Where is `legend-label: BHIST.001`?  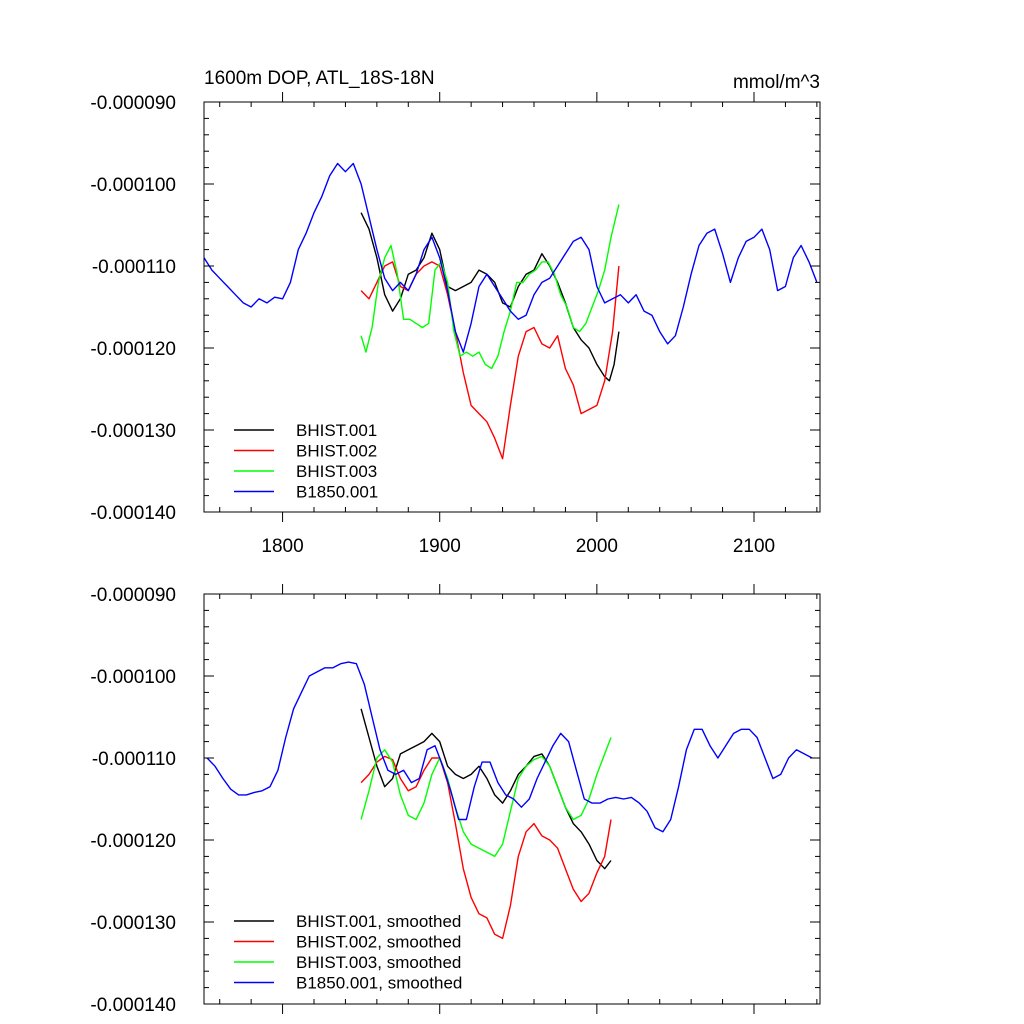 legend-label: BHIST.001 is located at coordinates (336, 430).